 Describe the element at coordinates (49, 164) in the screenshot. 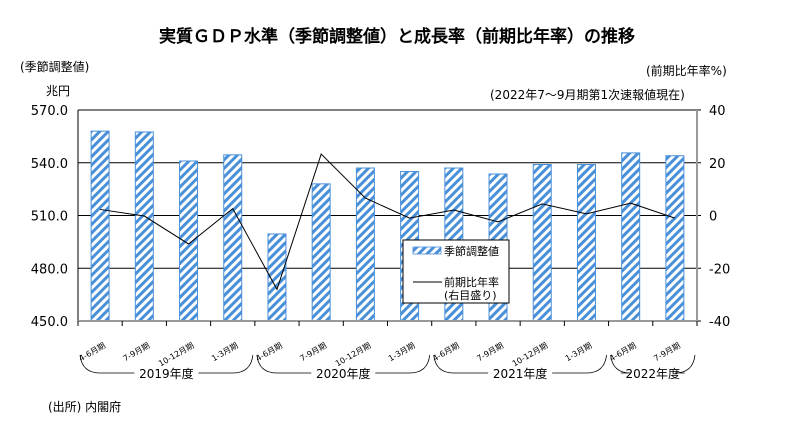

I see `left-tick-label: 540.0` at that location.